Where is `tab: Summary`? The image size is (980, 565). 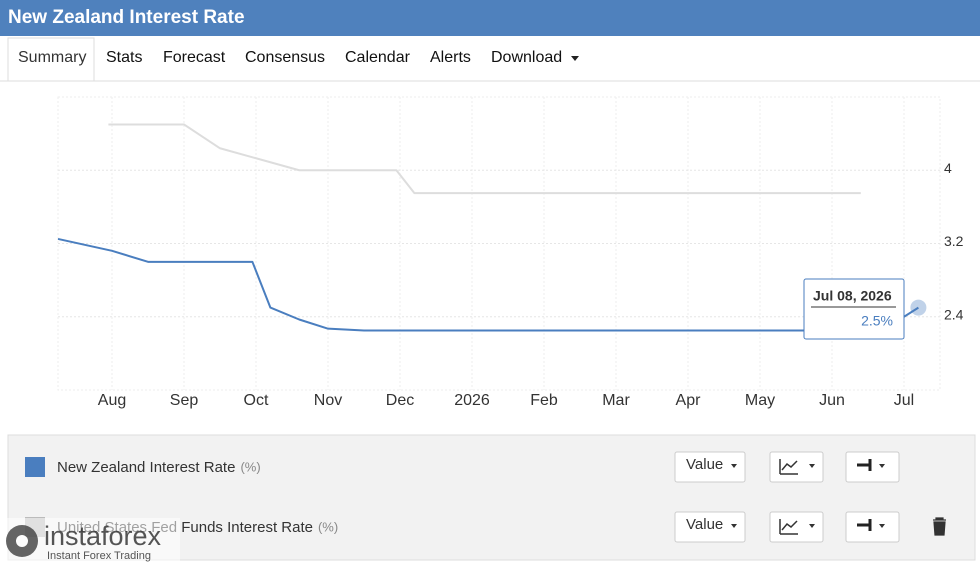 tab: Summary is located at coordinates (52, 57).